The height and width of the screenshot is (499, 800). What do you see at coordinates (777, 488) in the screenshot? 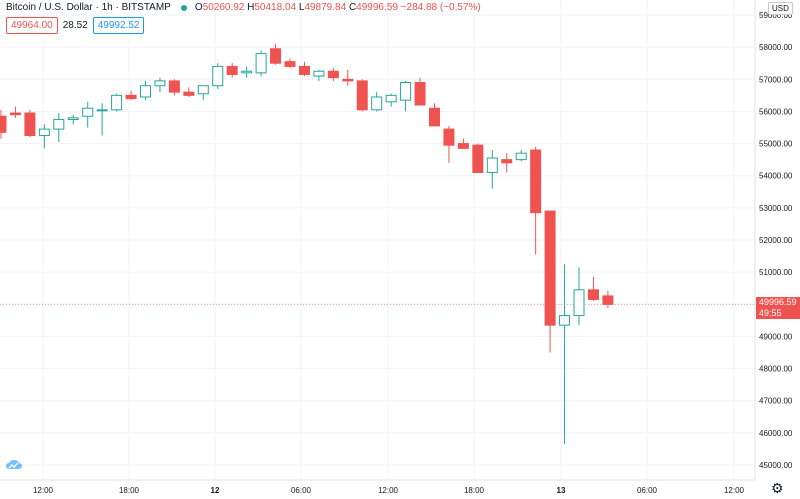
I see `chart-settings-gear-icon: ⚙` at bounding box center [777, 488].